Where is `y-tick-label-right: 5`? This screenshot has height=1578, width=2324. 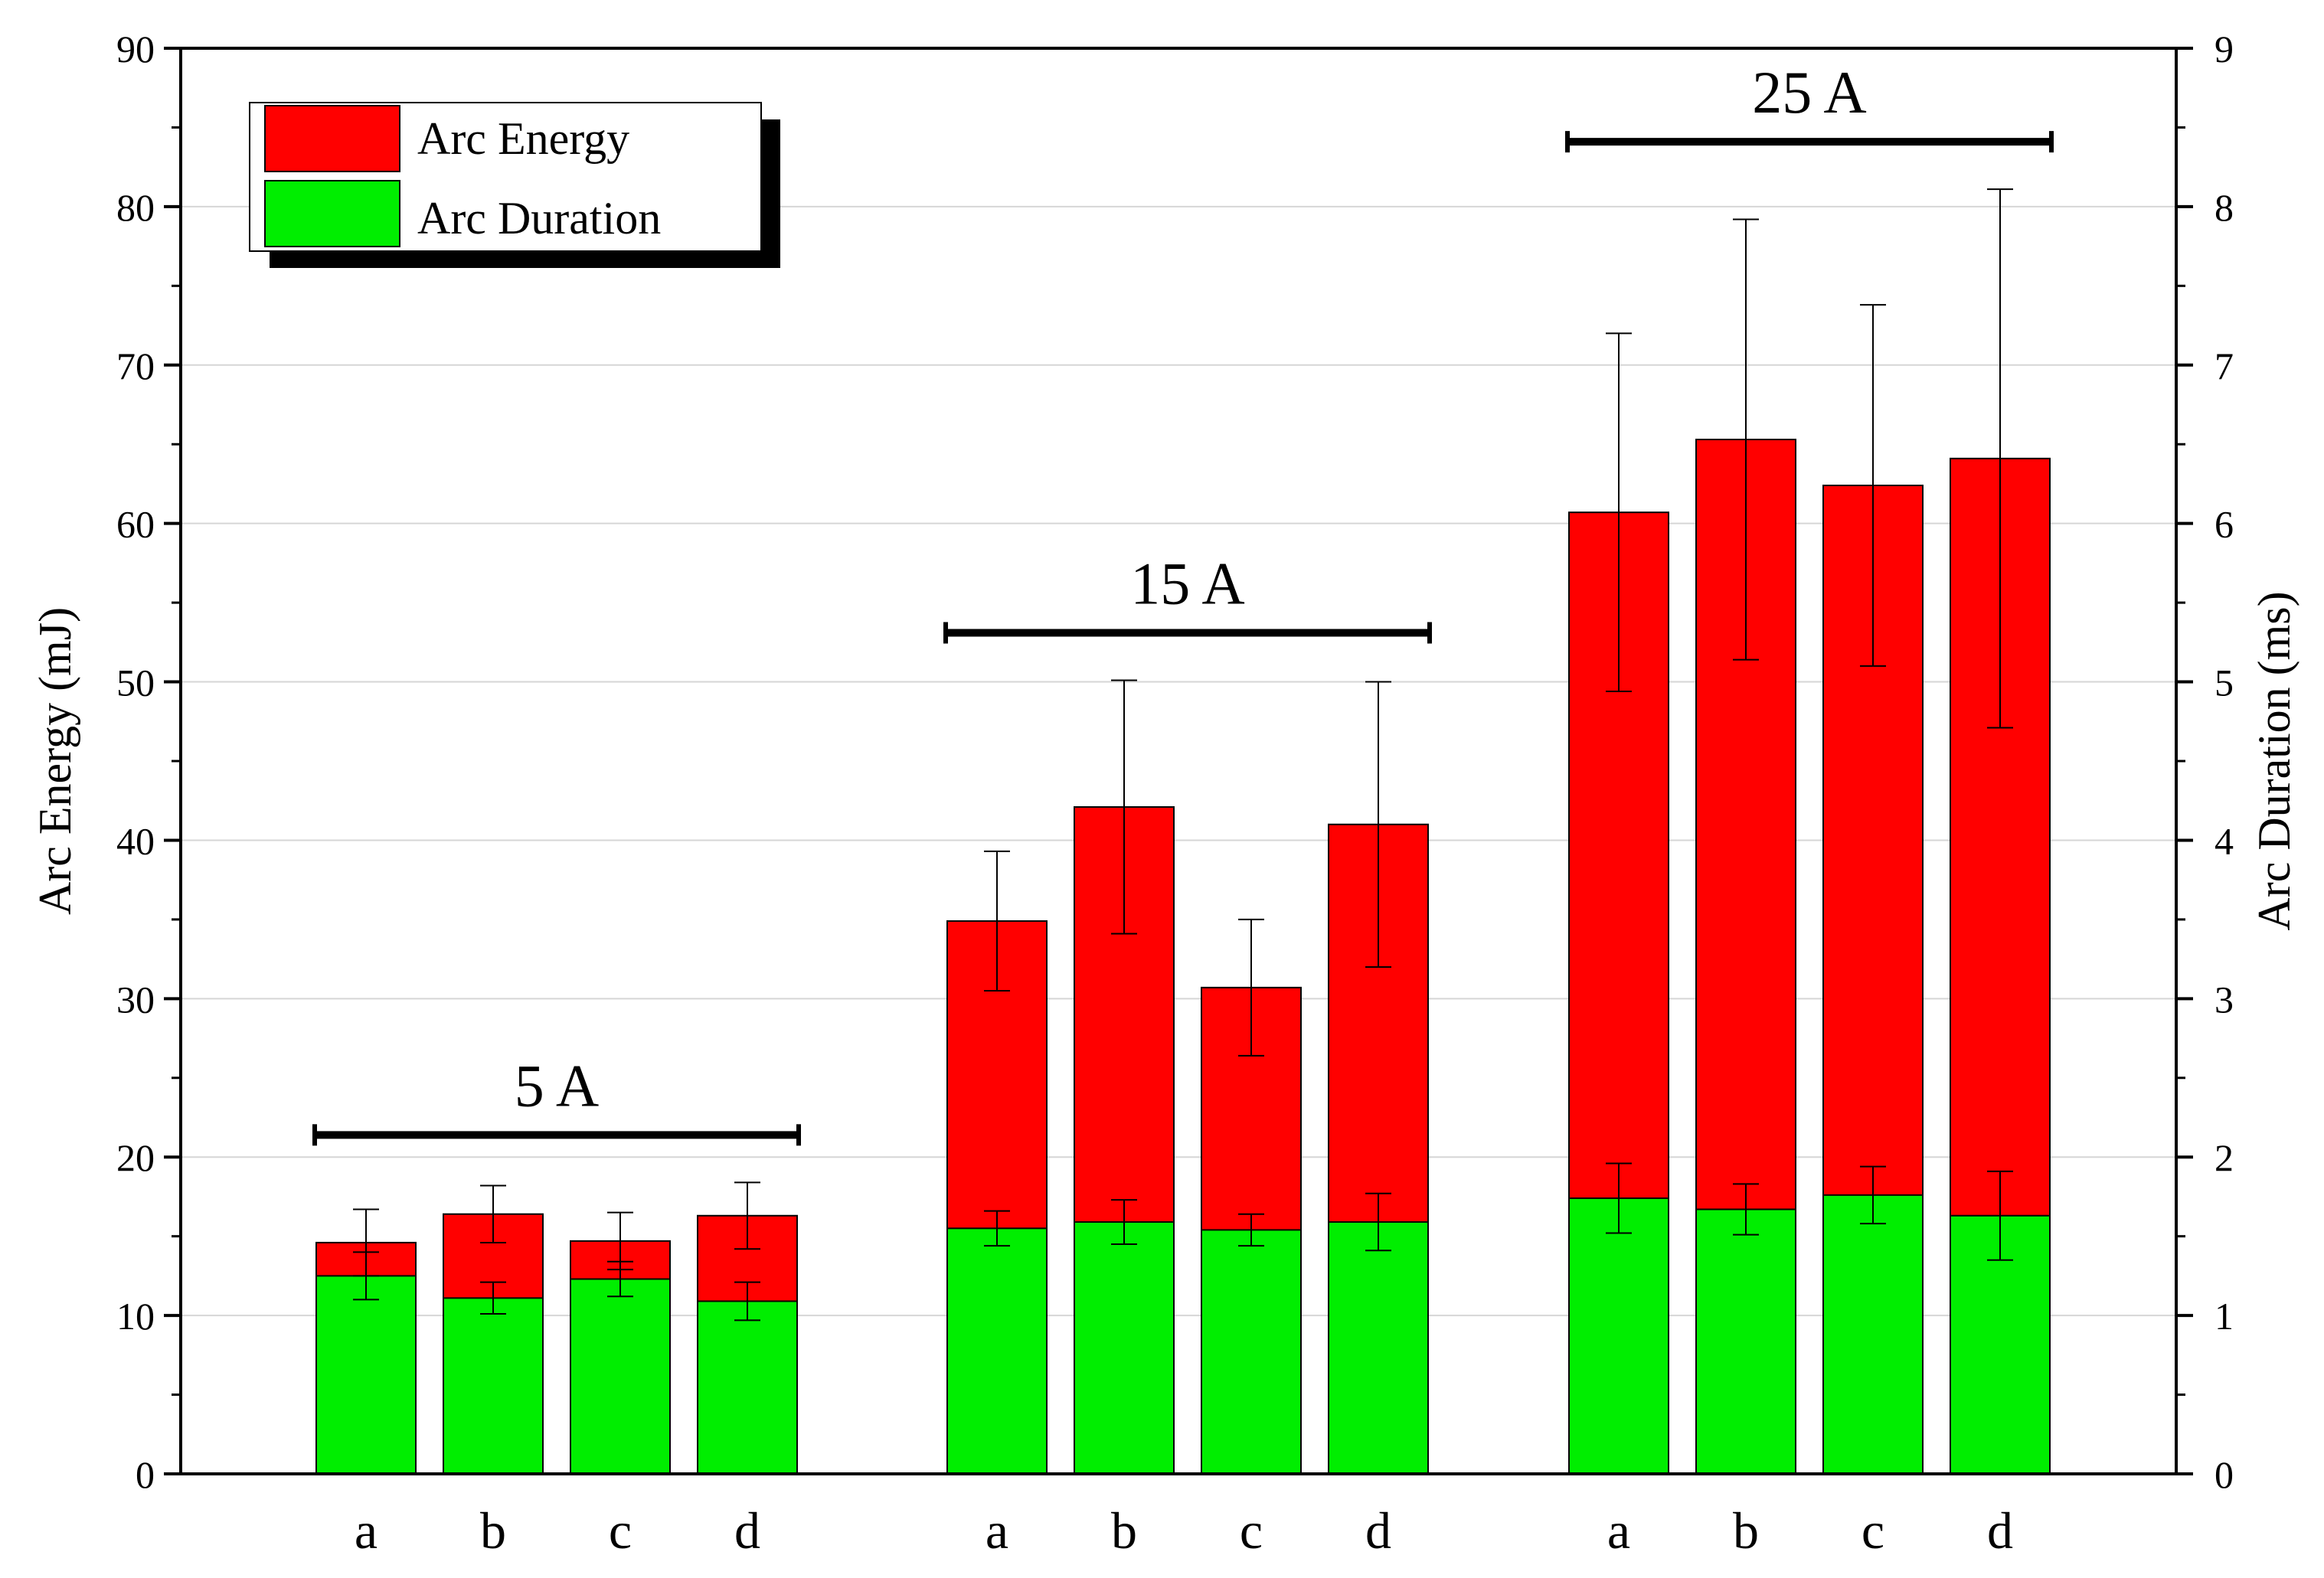 y-tick-label-right: 5 is located at coordinates (2224, 683).